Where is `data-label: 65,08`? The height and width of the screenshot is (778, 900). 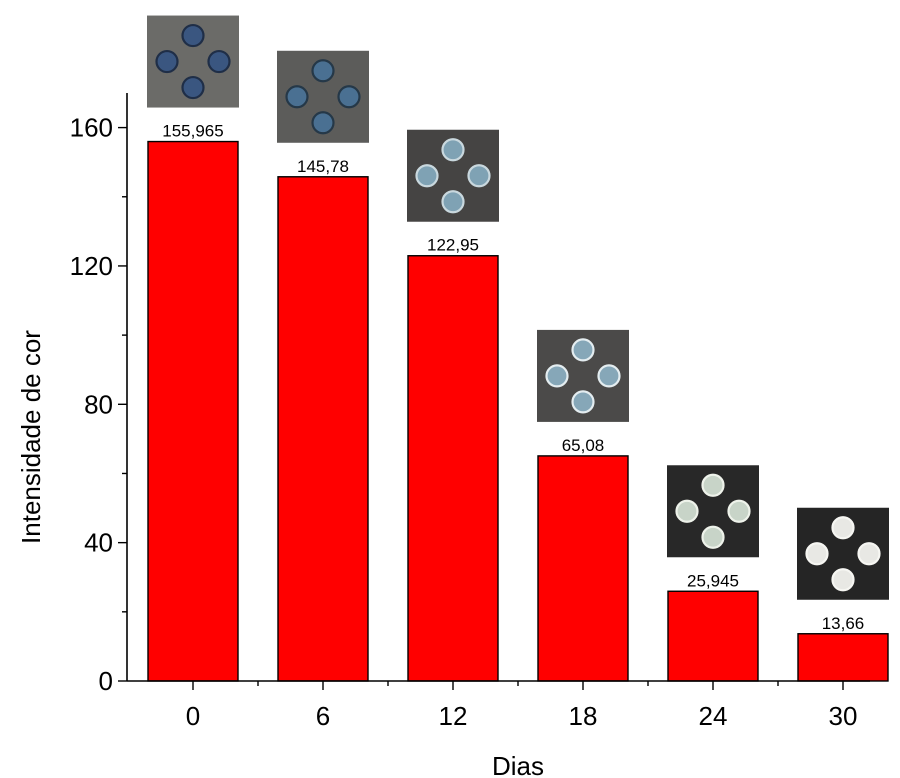 data-label: 65,08 is located at coordinates (583, 445).